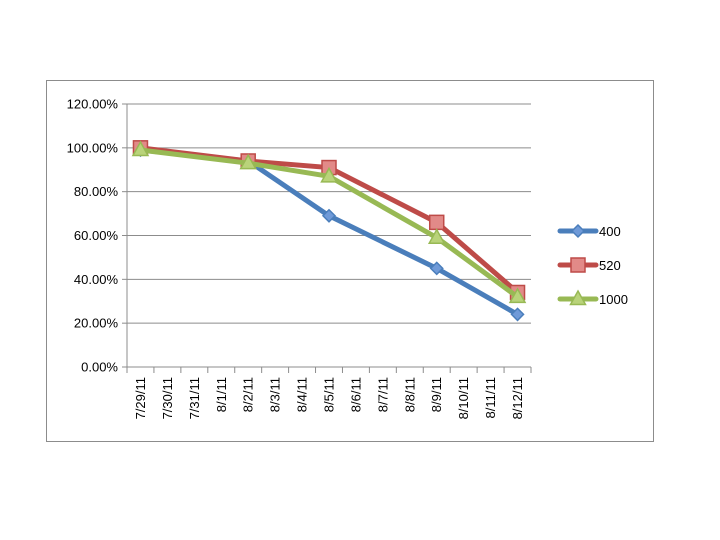 The image size is (720, 540). Describe the element at coordinates (436, 394) in the screenshot. I see `x-tick-label: 8/9/11` at that location.